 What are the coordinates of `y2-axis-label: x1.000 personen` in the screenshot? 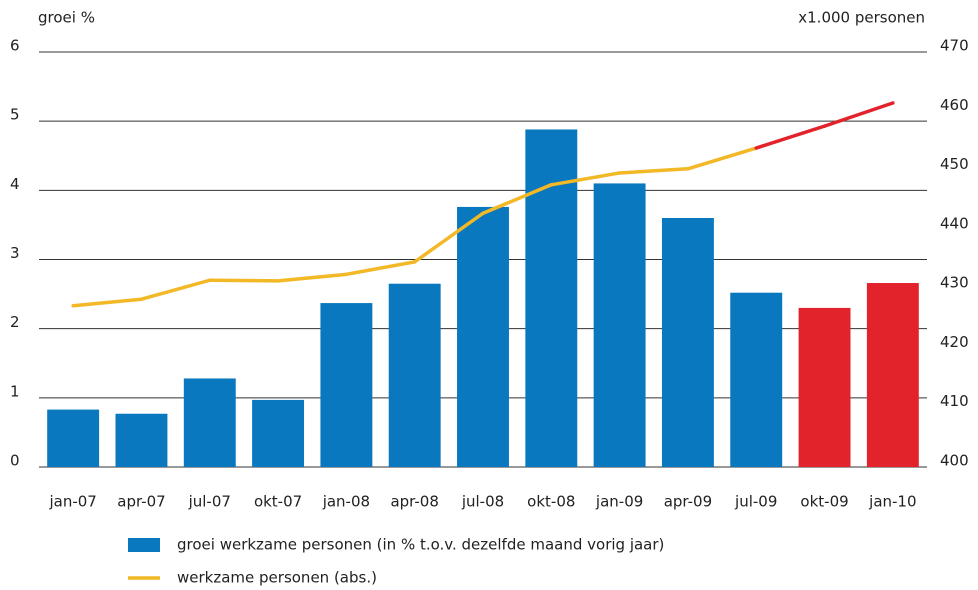 It's located at (861, 18).